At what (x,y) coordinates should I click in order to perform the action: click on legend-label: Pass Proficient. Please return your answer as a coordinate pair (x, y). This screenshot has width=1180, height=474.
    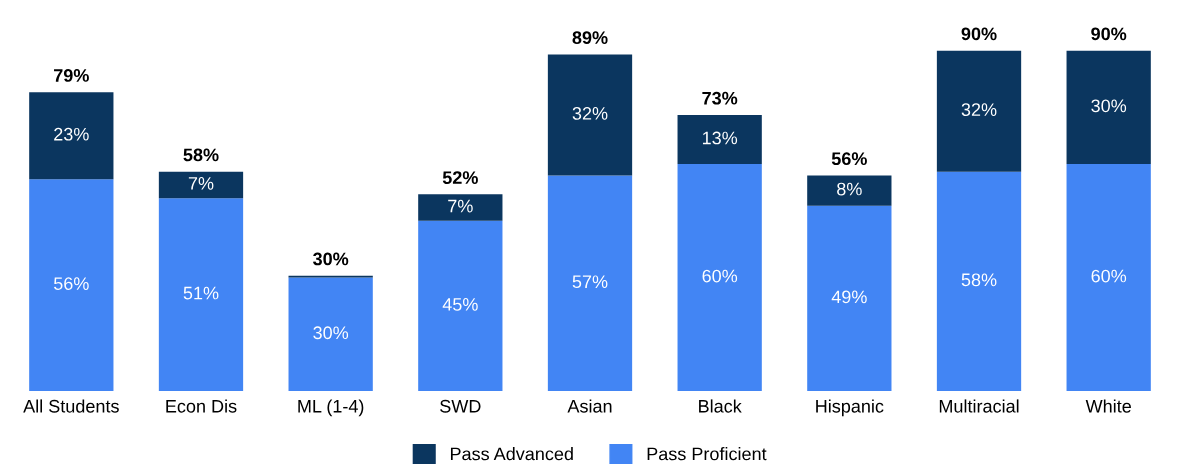
    Looking at the image, I should click on (707, 454).